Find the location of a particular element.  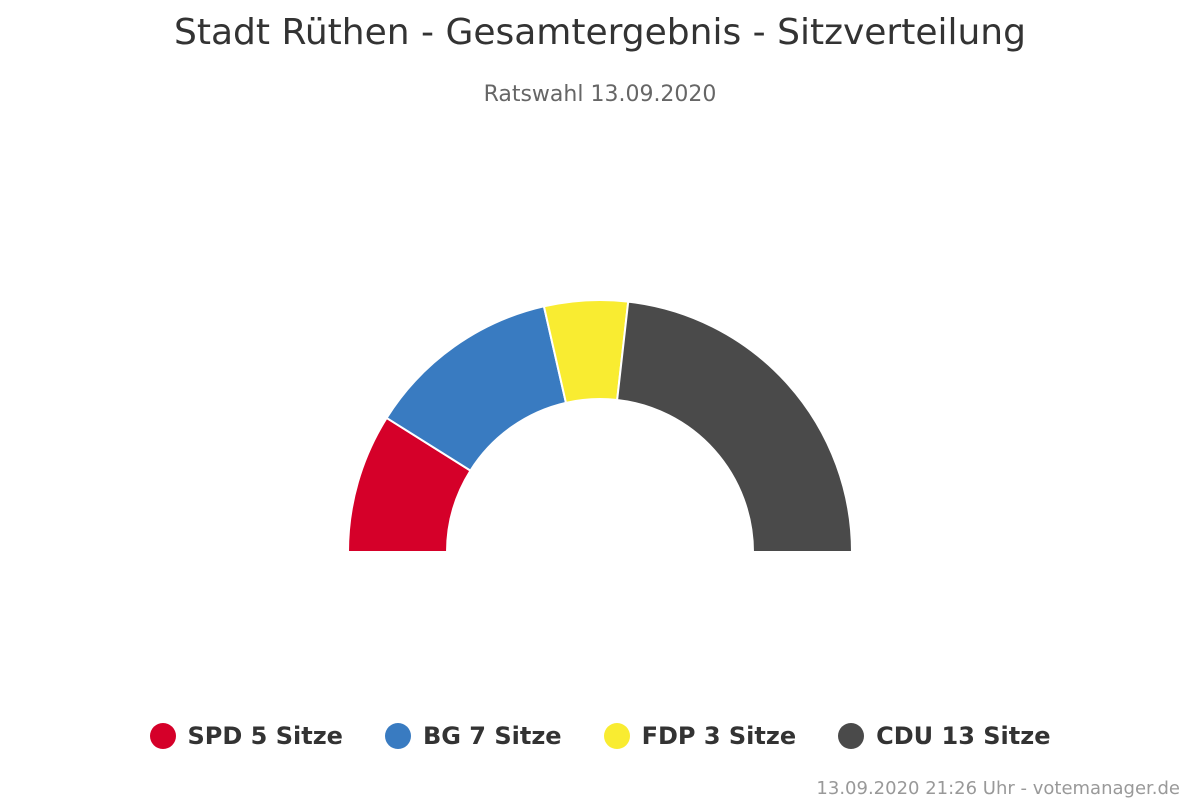

legend-label: FDP 3 Sitze is located at coordinates (719, 736).